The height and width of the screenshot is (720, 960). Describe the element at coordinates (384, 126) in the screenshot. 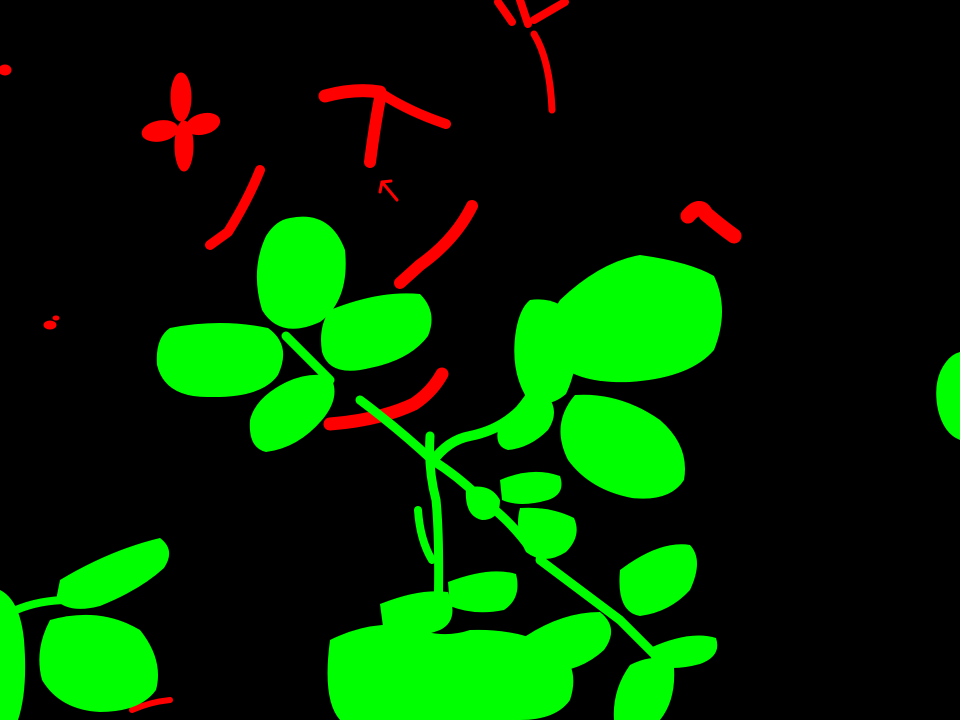

I see `weed-t-shape` at that location.